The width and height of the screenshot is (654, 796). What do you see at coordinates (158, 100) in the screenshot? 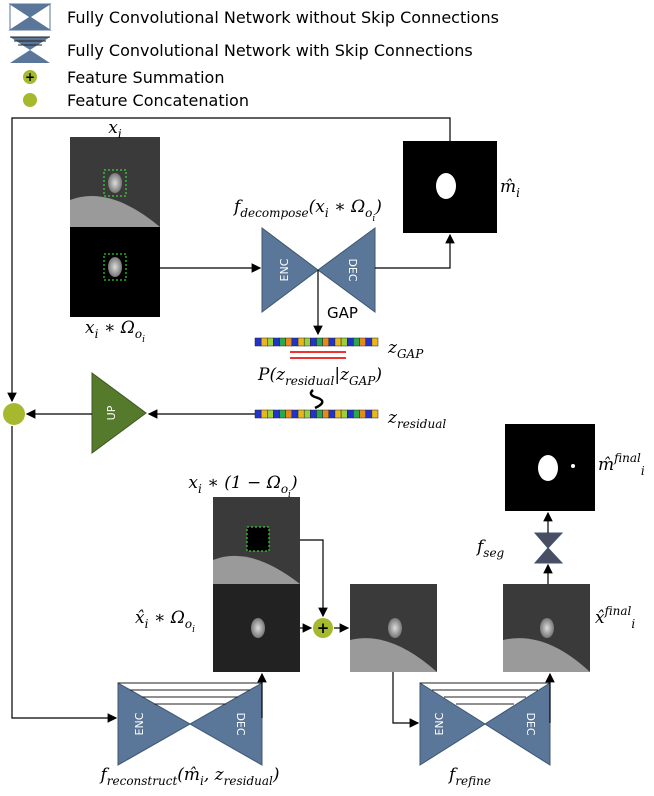
I see `legend-label: Feature Concatenation` at bounding box center [158, 100].